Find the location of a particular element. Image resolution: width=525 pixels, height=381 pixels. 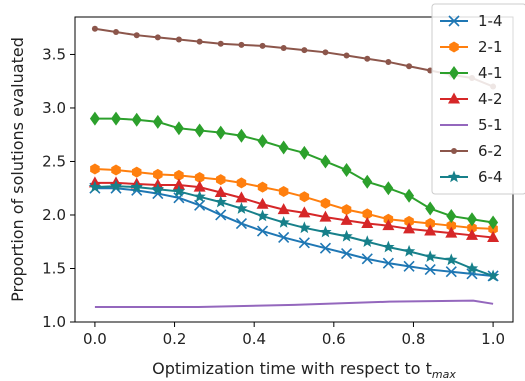

legend-label: 1-4 is located at coordinates (490, 21).